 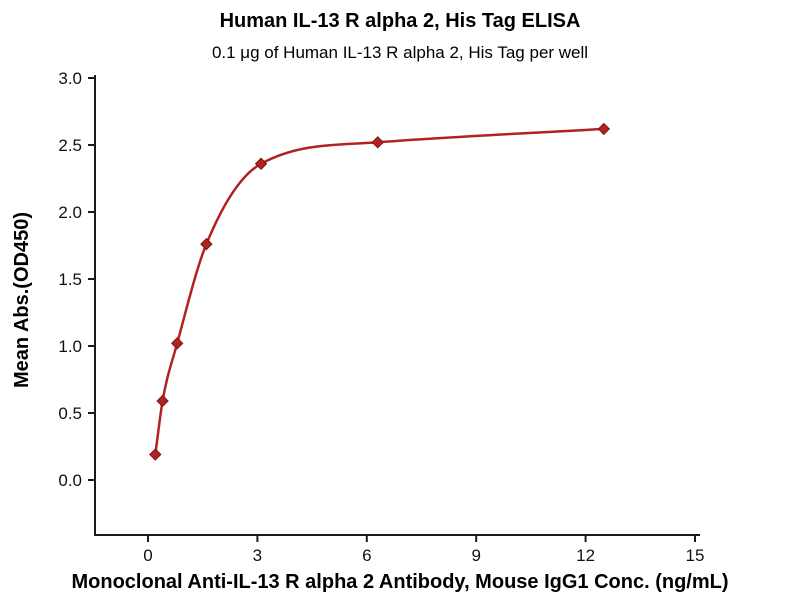 What do you see at coordinates (475, 555) in the screenshot?
I see `x-tick-label: 9` at bounding box center [475, 555].